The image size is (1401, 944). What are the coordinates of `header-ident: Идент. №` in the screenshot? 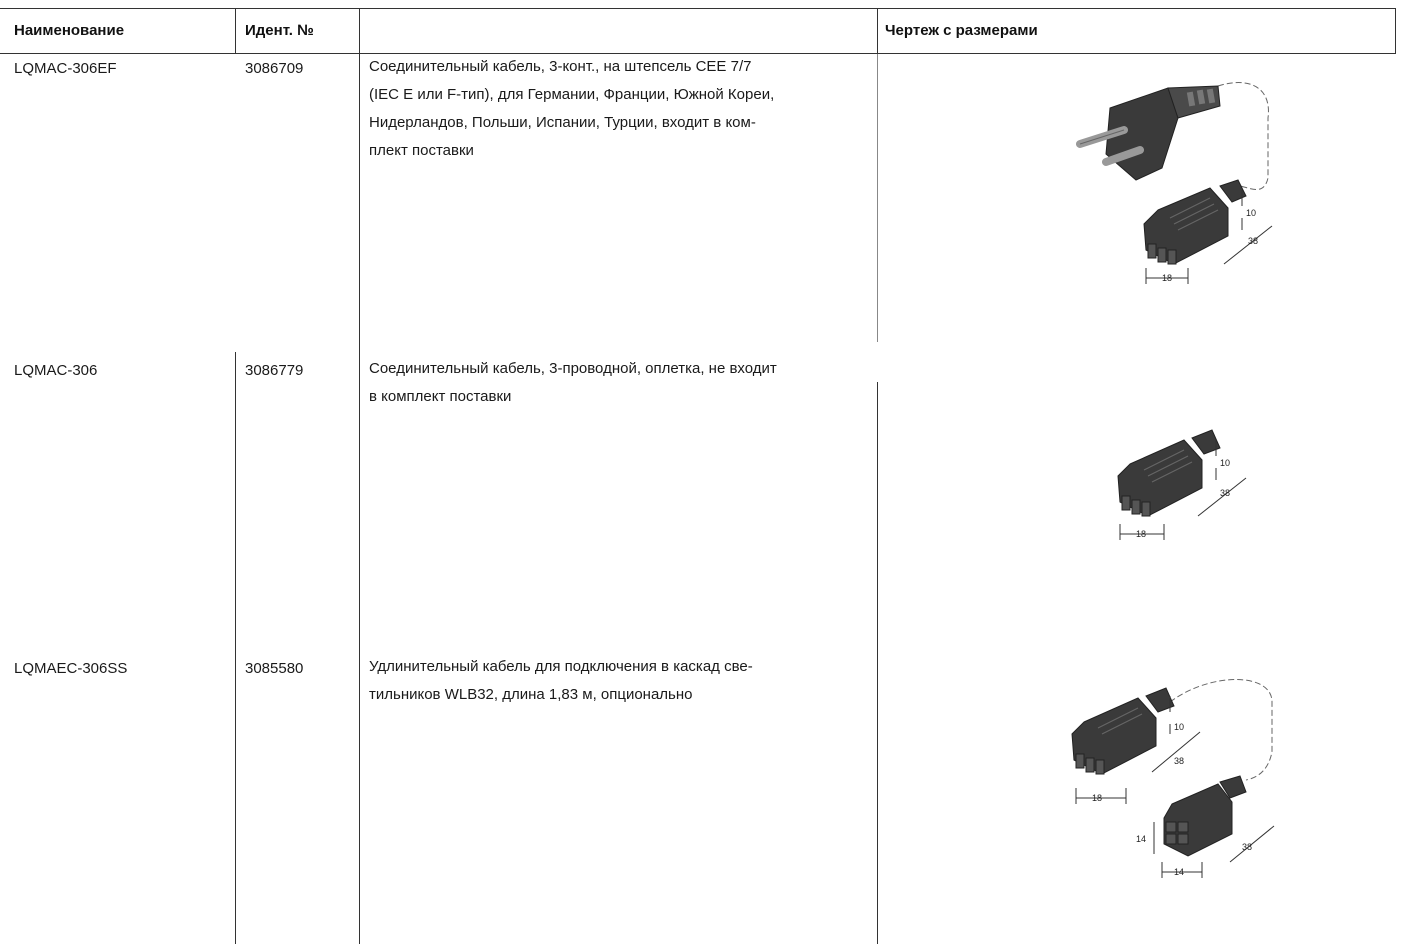 It's located at (279, 30).